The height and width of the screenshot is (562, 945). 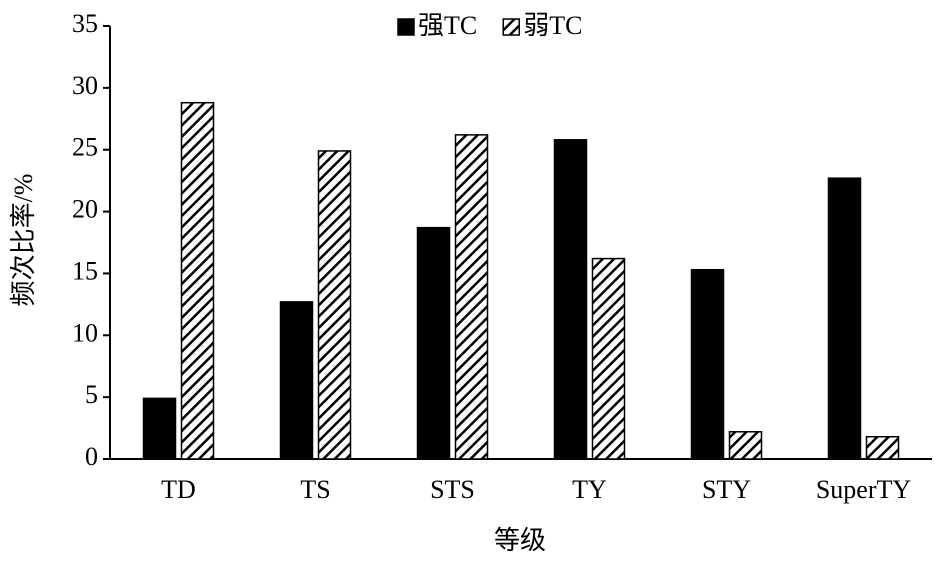 What do you see at coordinates (864, 489) in the screenshot?
I see `x-tick-label: SuperTY` at bounding box center [864, 489].